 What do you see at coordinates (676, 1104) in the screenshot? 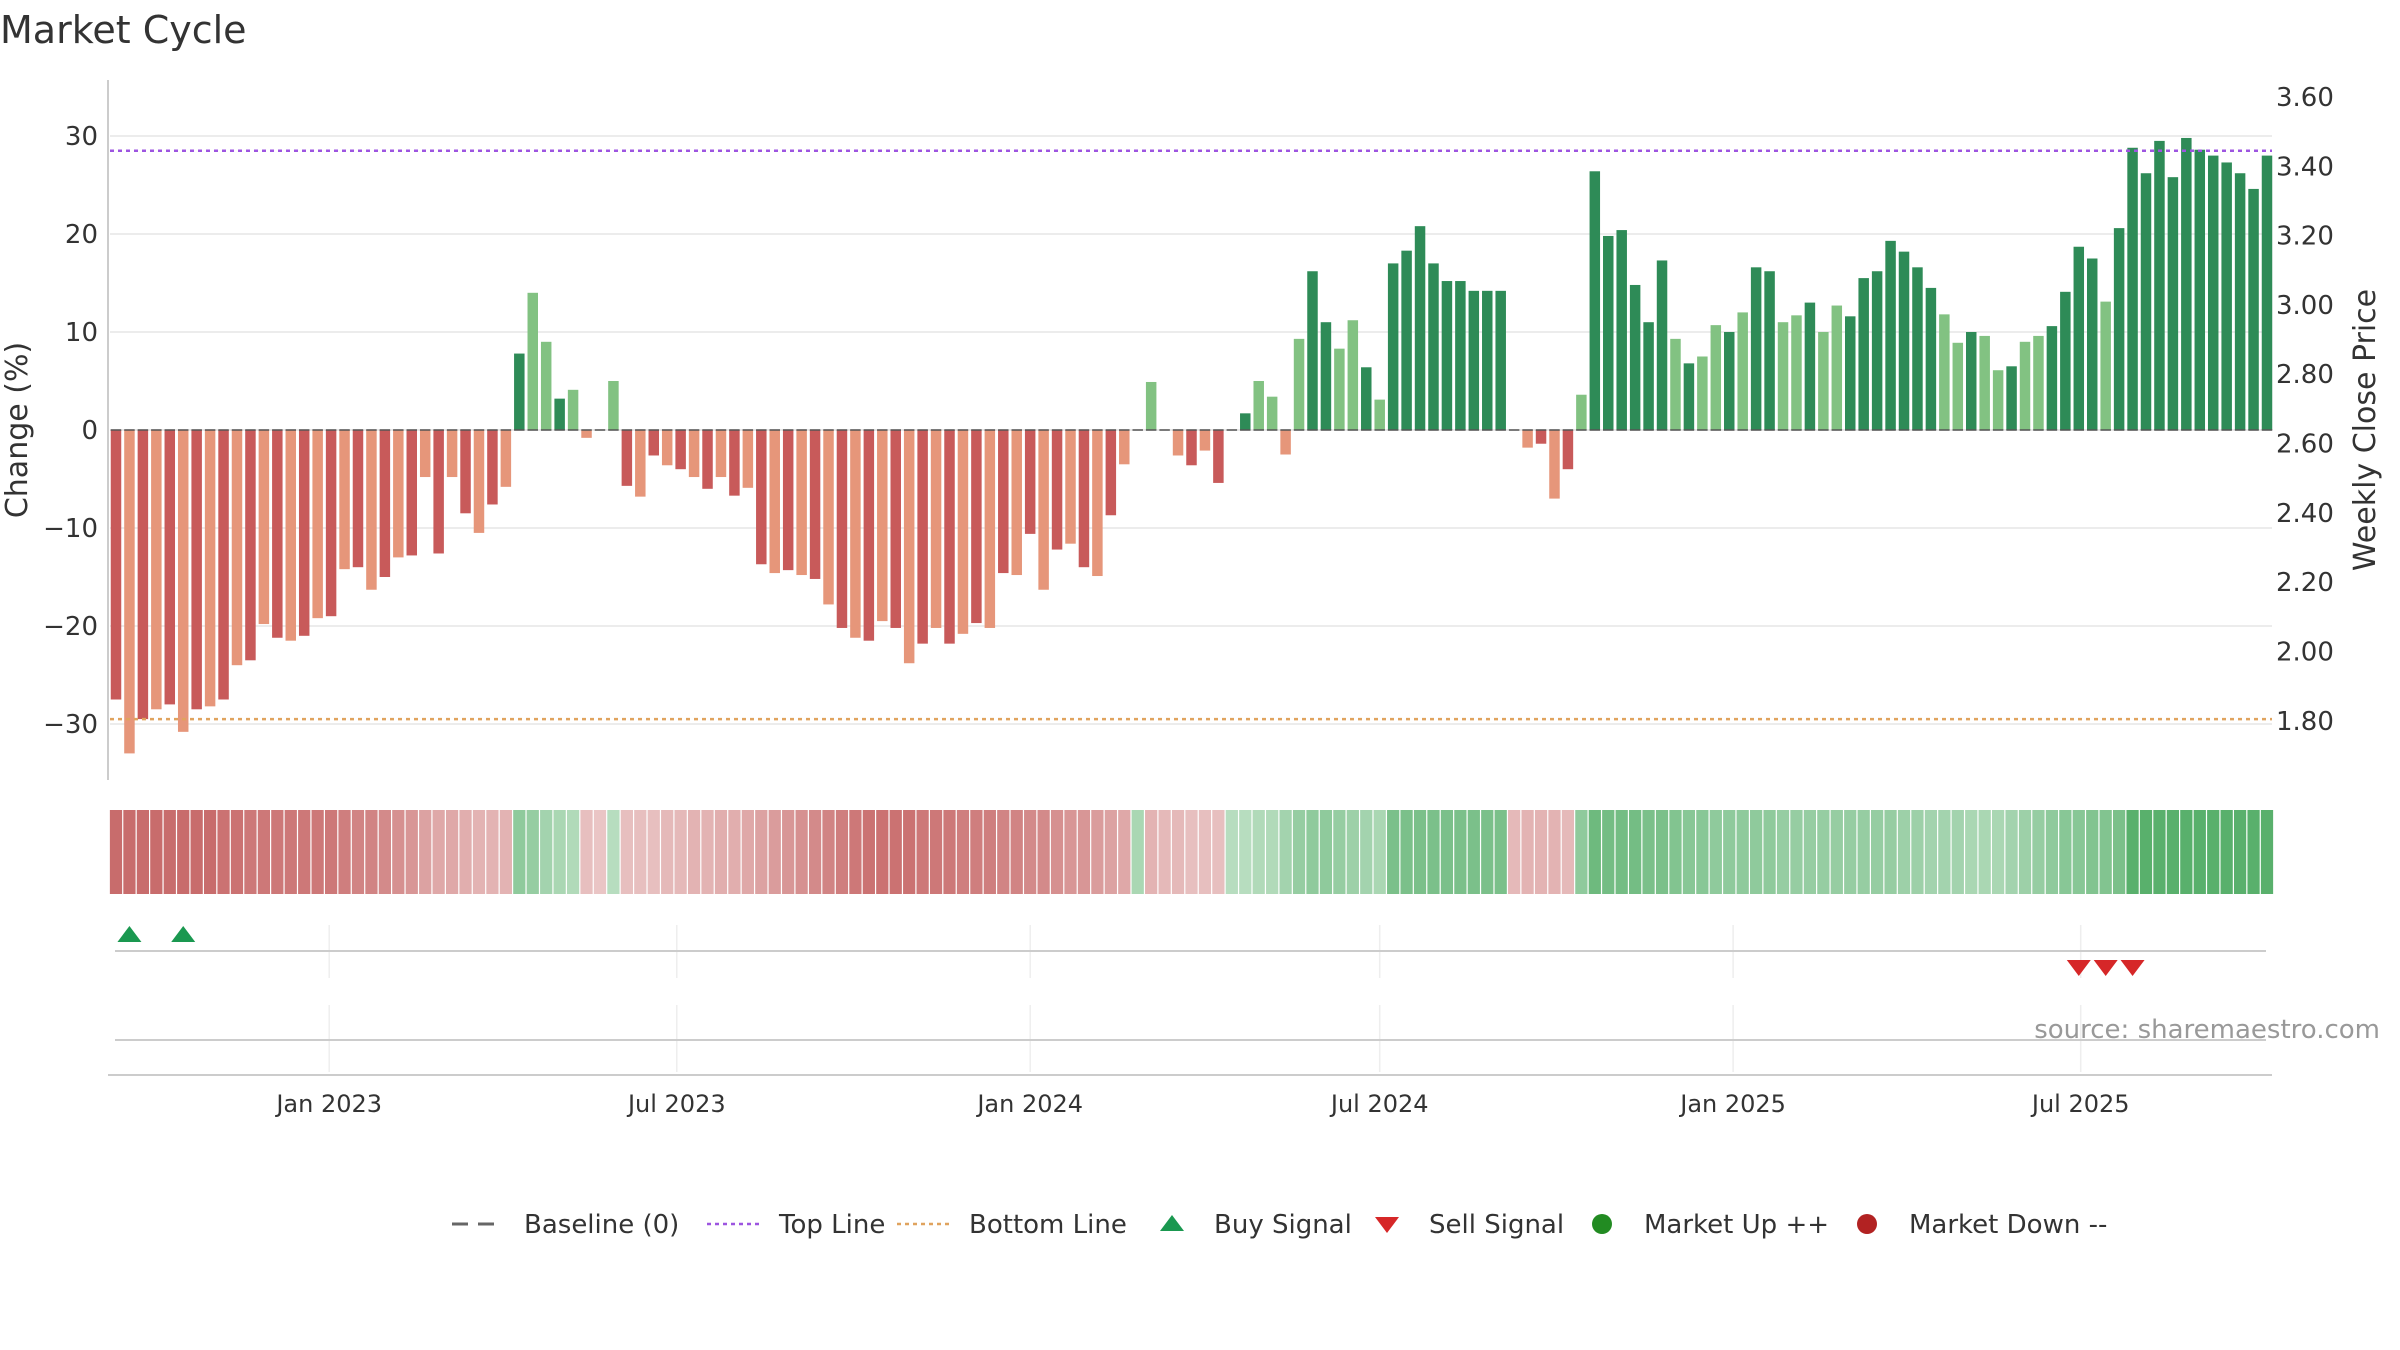
I see `x-tick-label: Jul 2023` at bounding box center [676, 1104].